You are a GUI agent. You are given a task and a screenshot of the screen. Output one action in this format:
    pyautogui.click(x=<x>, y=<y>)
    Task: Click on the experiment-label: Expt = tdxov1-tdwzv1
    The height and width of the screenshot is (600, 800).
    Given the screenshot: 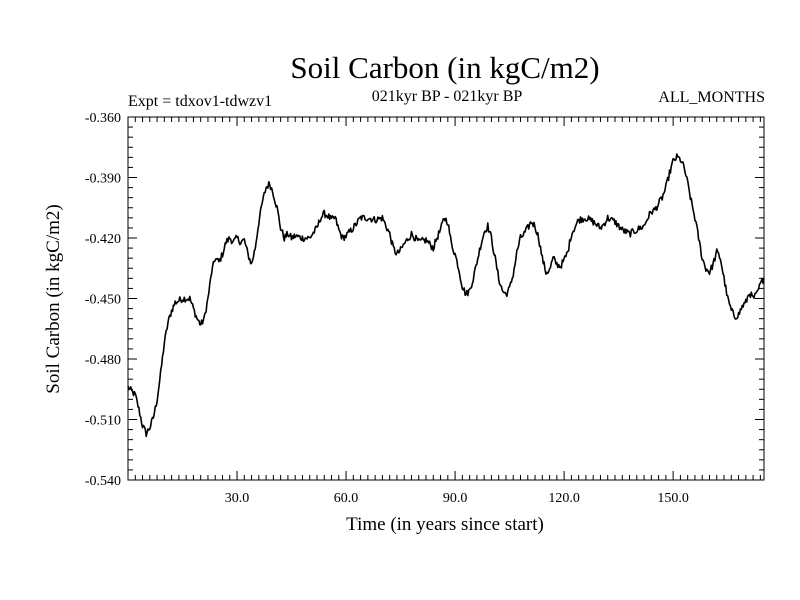 What is the action you would take?
    pyautogui.click(x=200, y=101)
    